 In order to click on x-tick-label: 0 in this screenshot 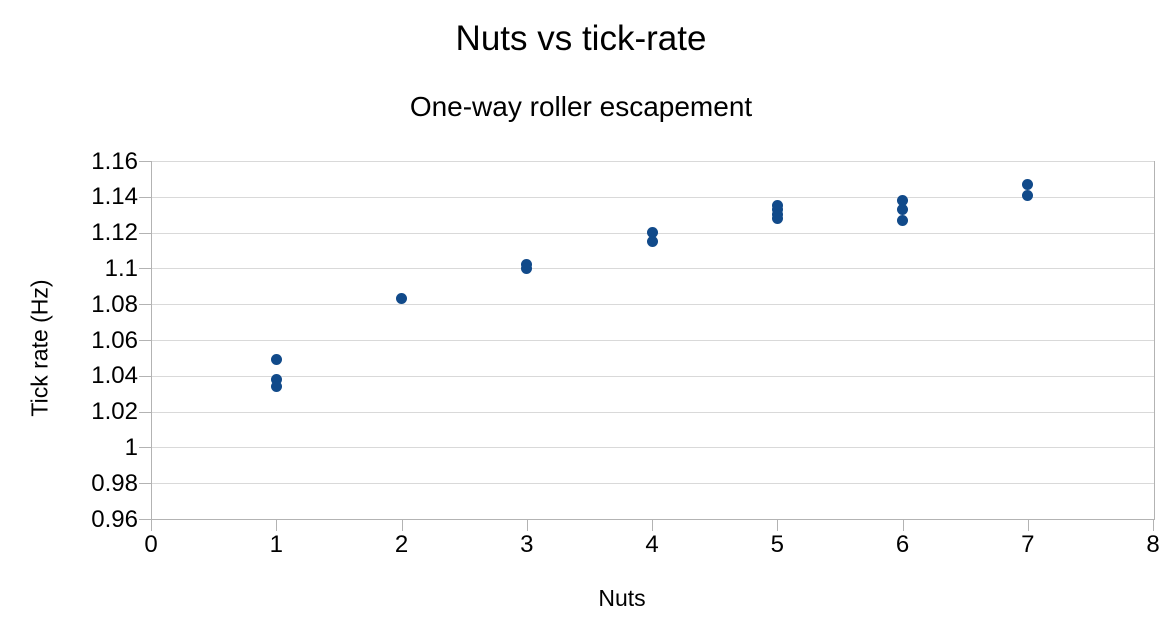, I will do `click(151, 544)`.